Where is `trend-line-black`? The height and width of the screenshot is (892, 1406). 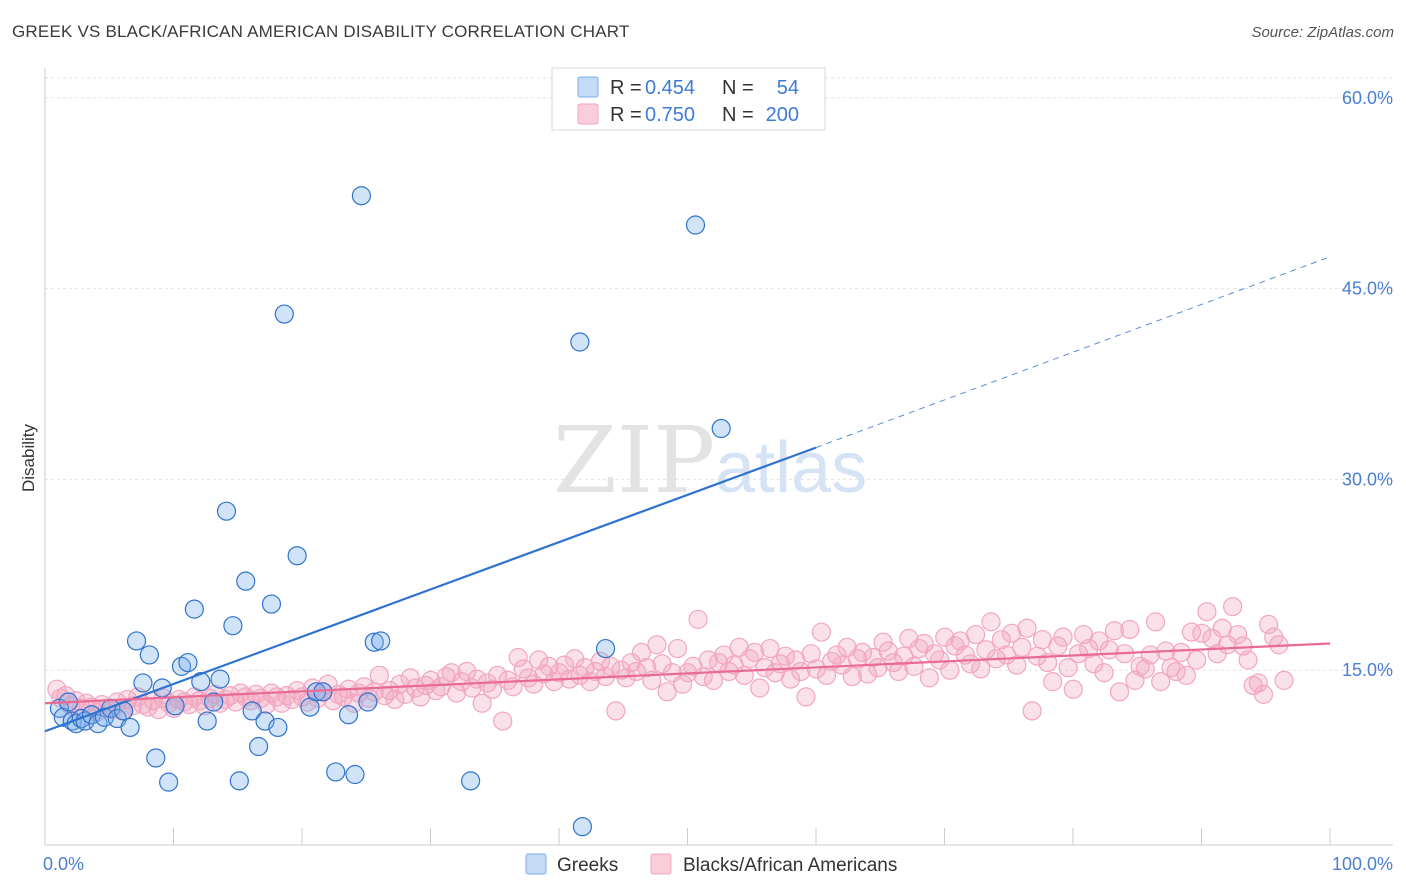
trend-line-black is located at coordinates (687, 673).